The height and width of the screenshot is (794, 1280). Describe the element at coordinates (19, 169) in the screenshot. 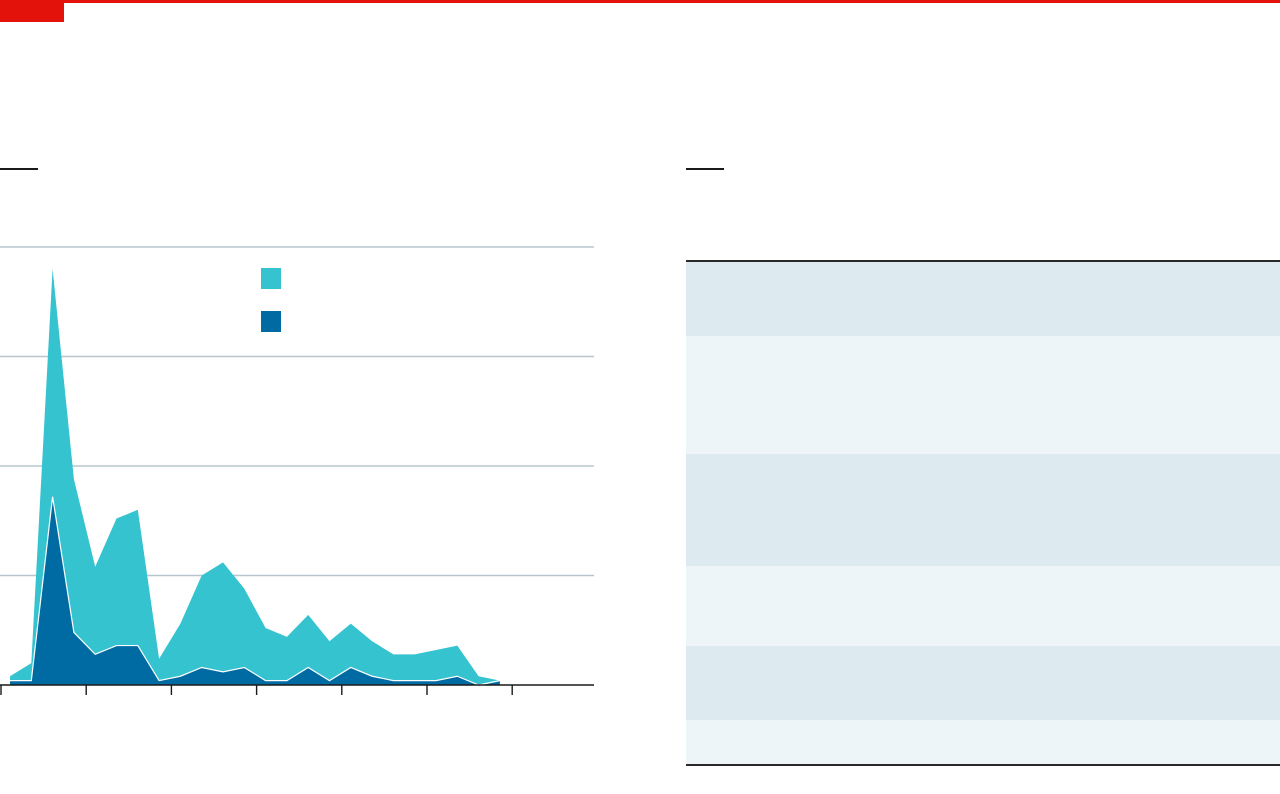

I see `chart-header-rule` at that location.